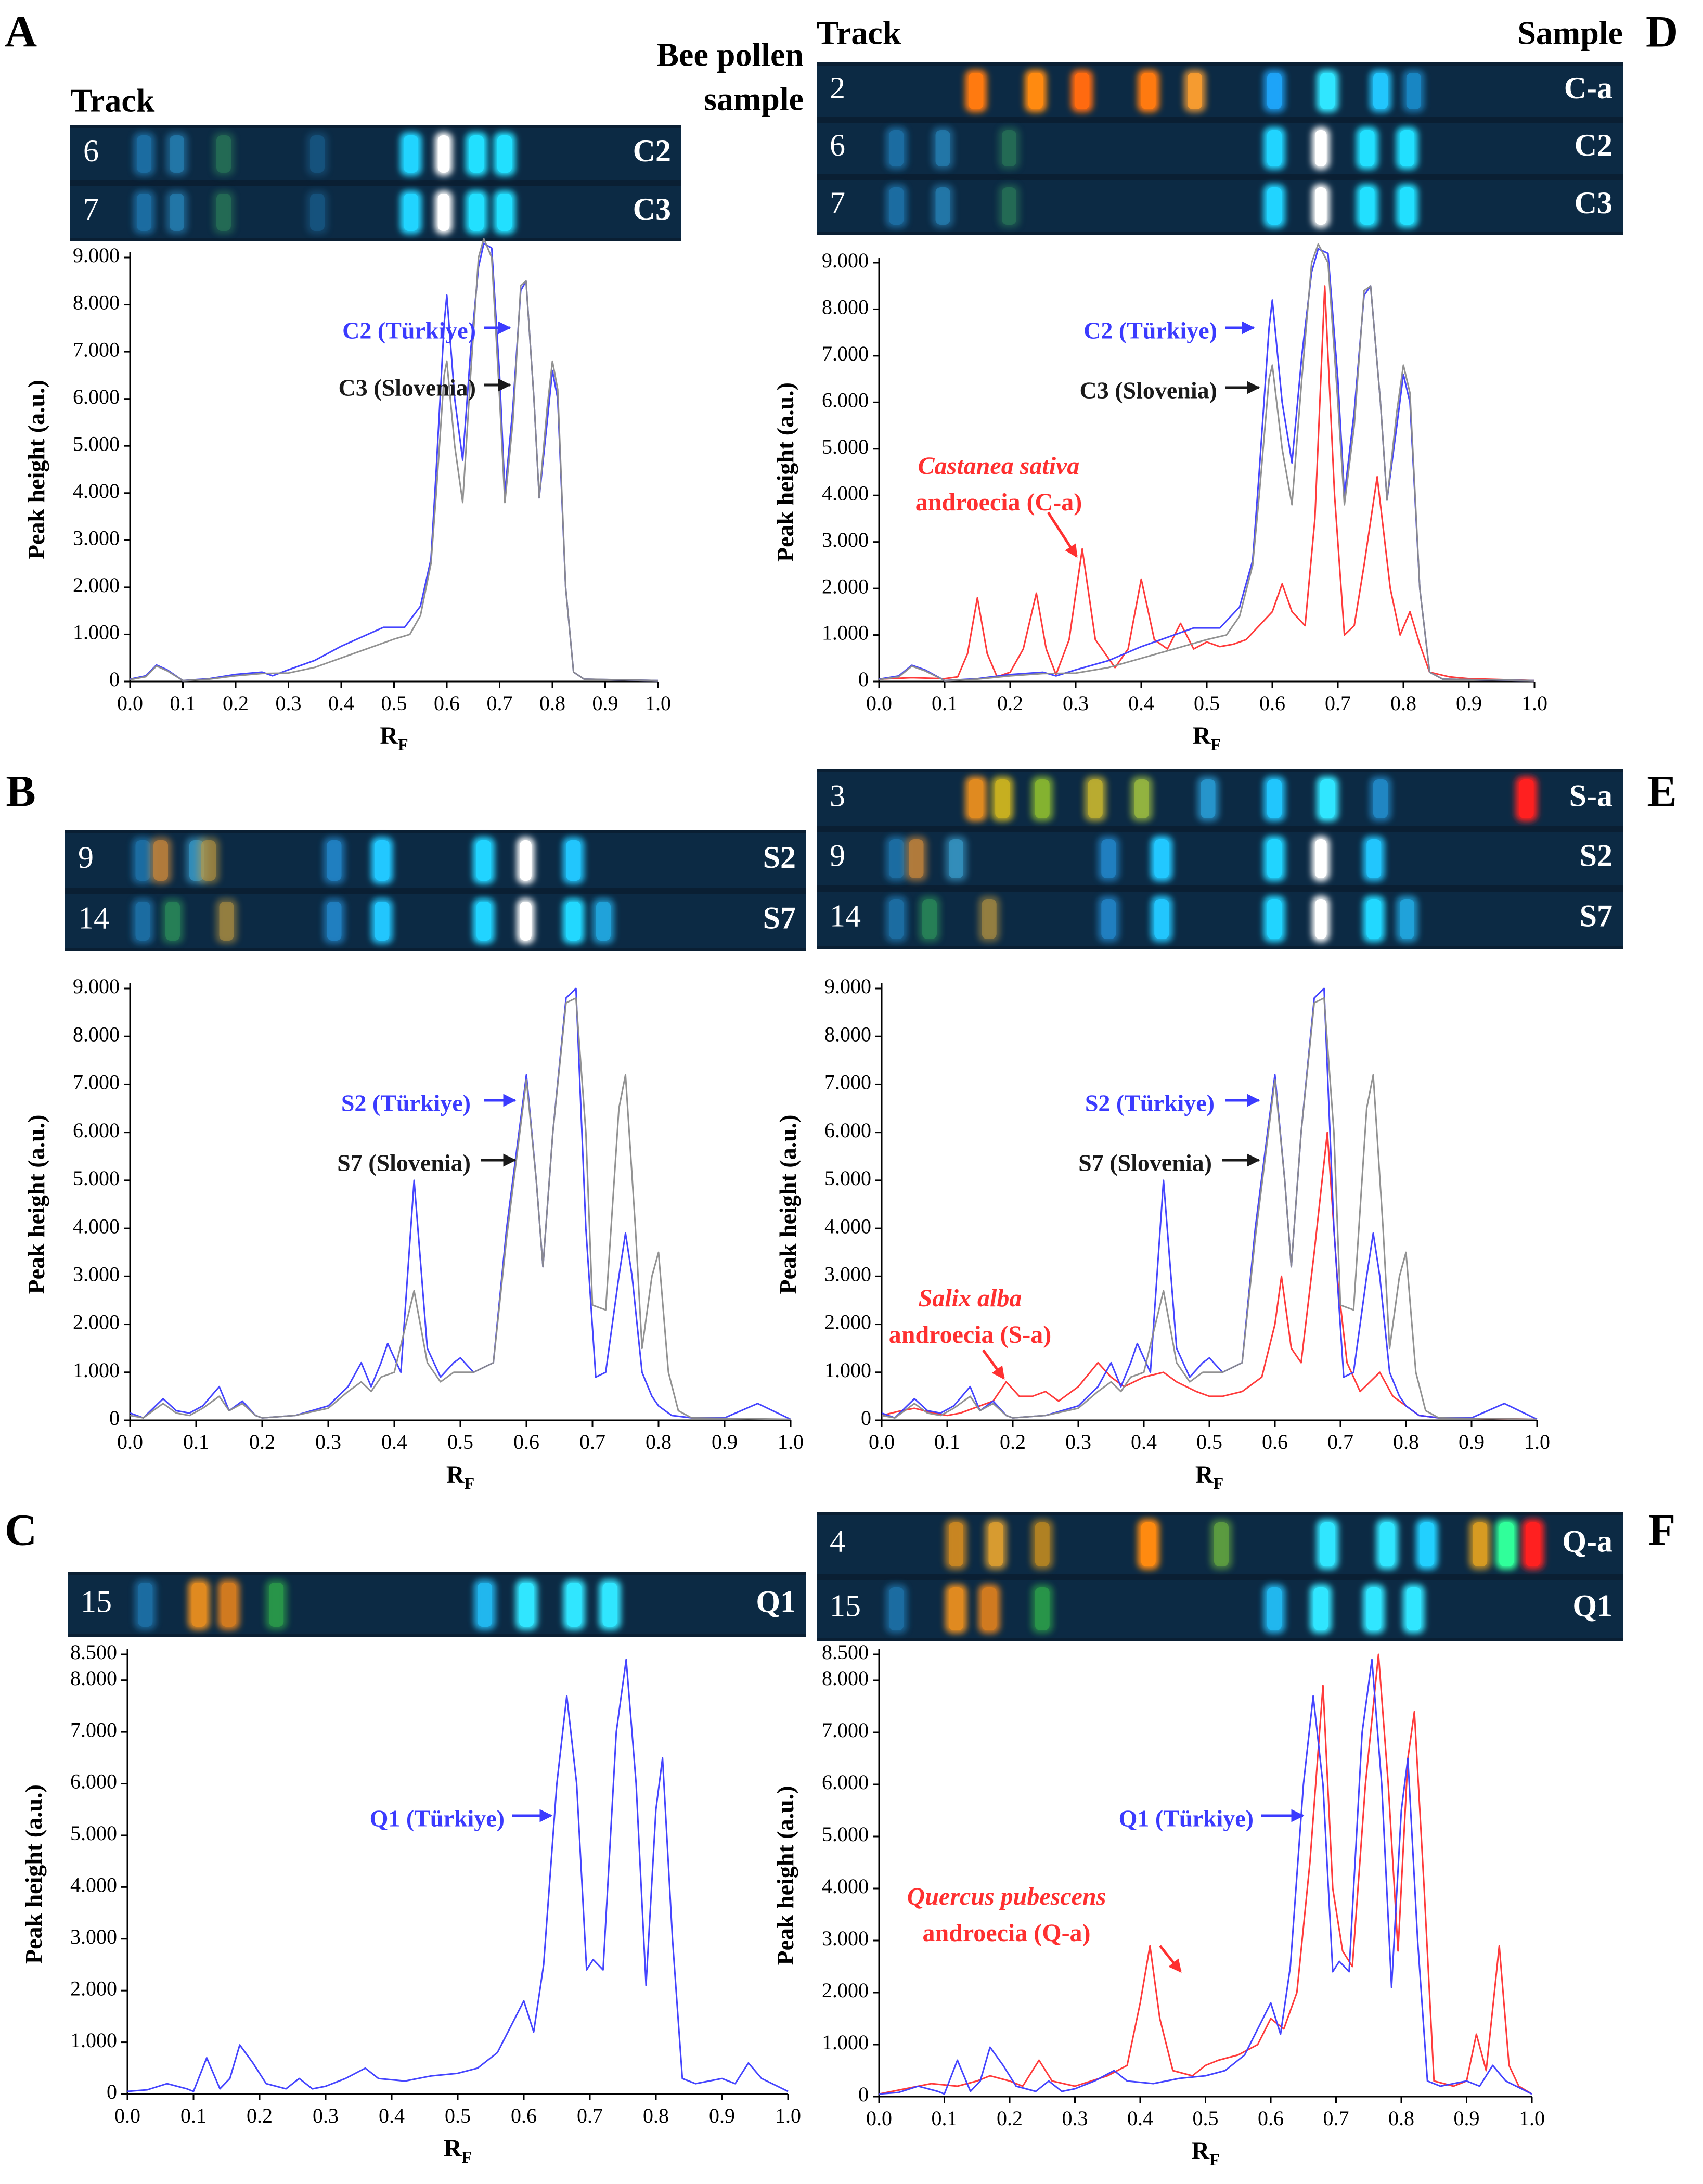 This screenshot has height=2184, width=1703. I want to click on y-tick-label: 8.500, so click(93, 1652).